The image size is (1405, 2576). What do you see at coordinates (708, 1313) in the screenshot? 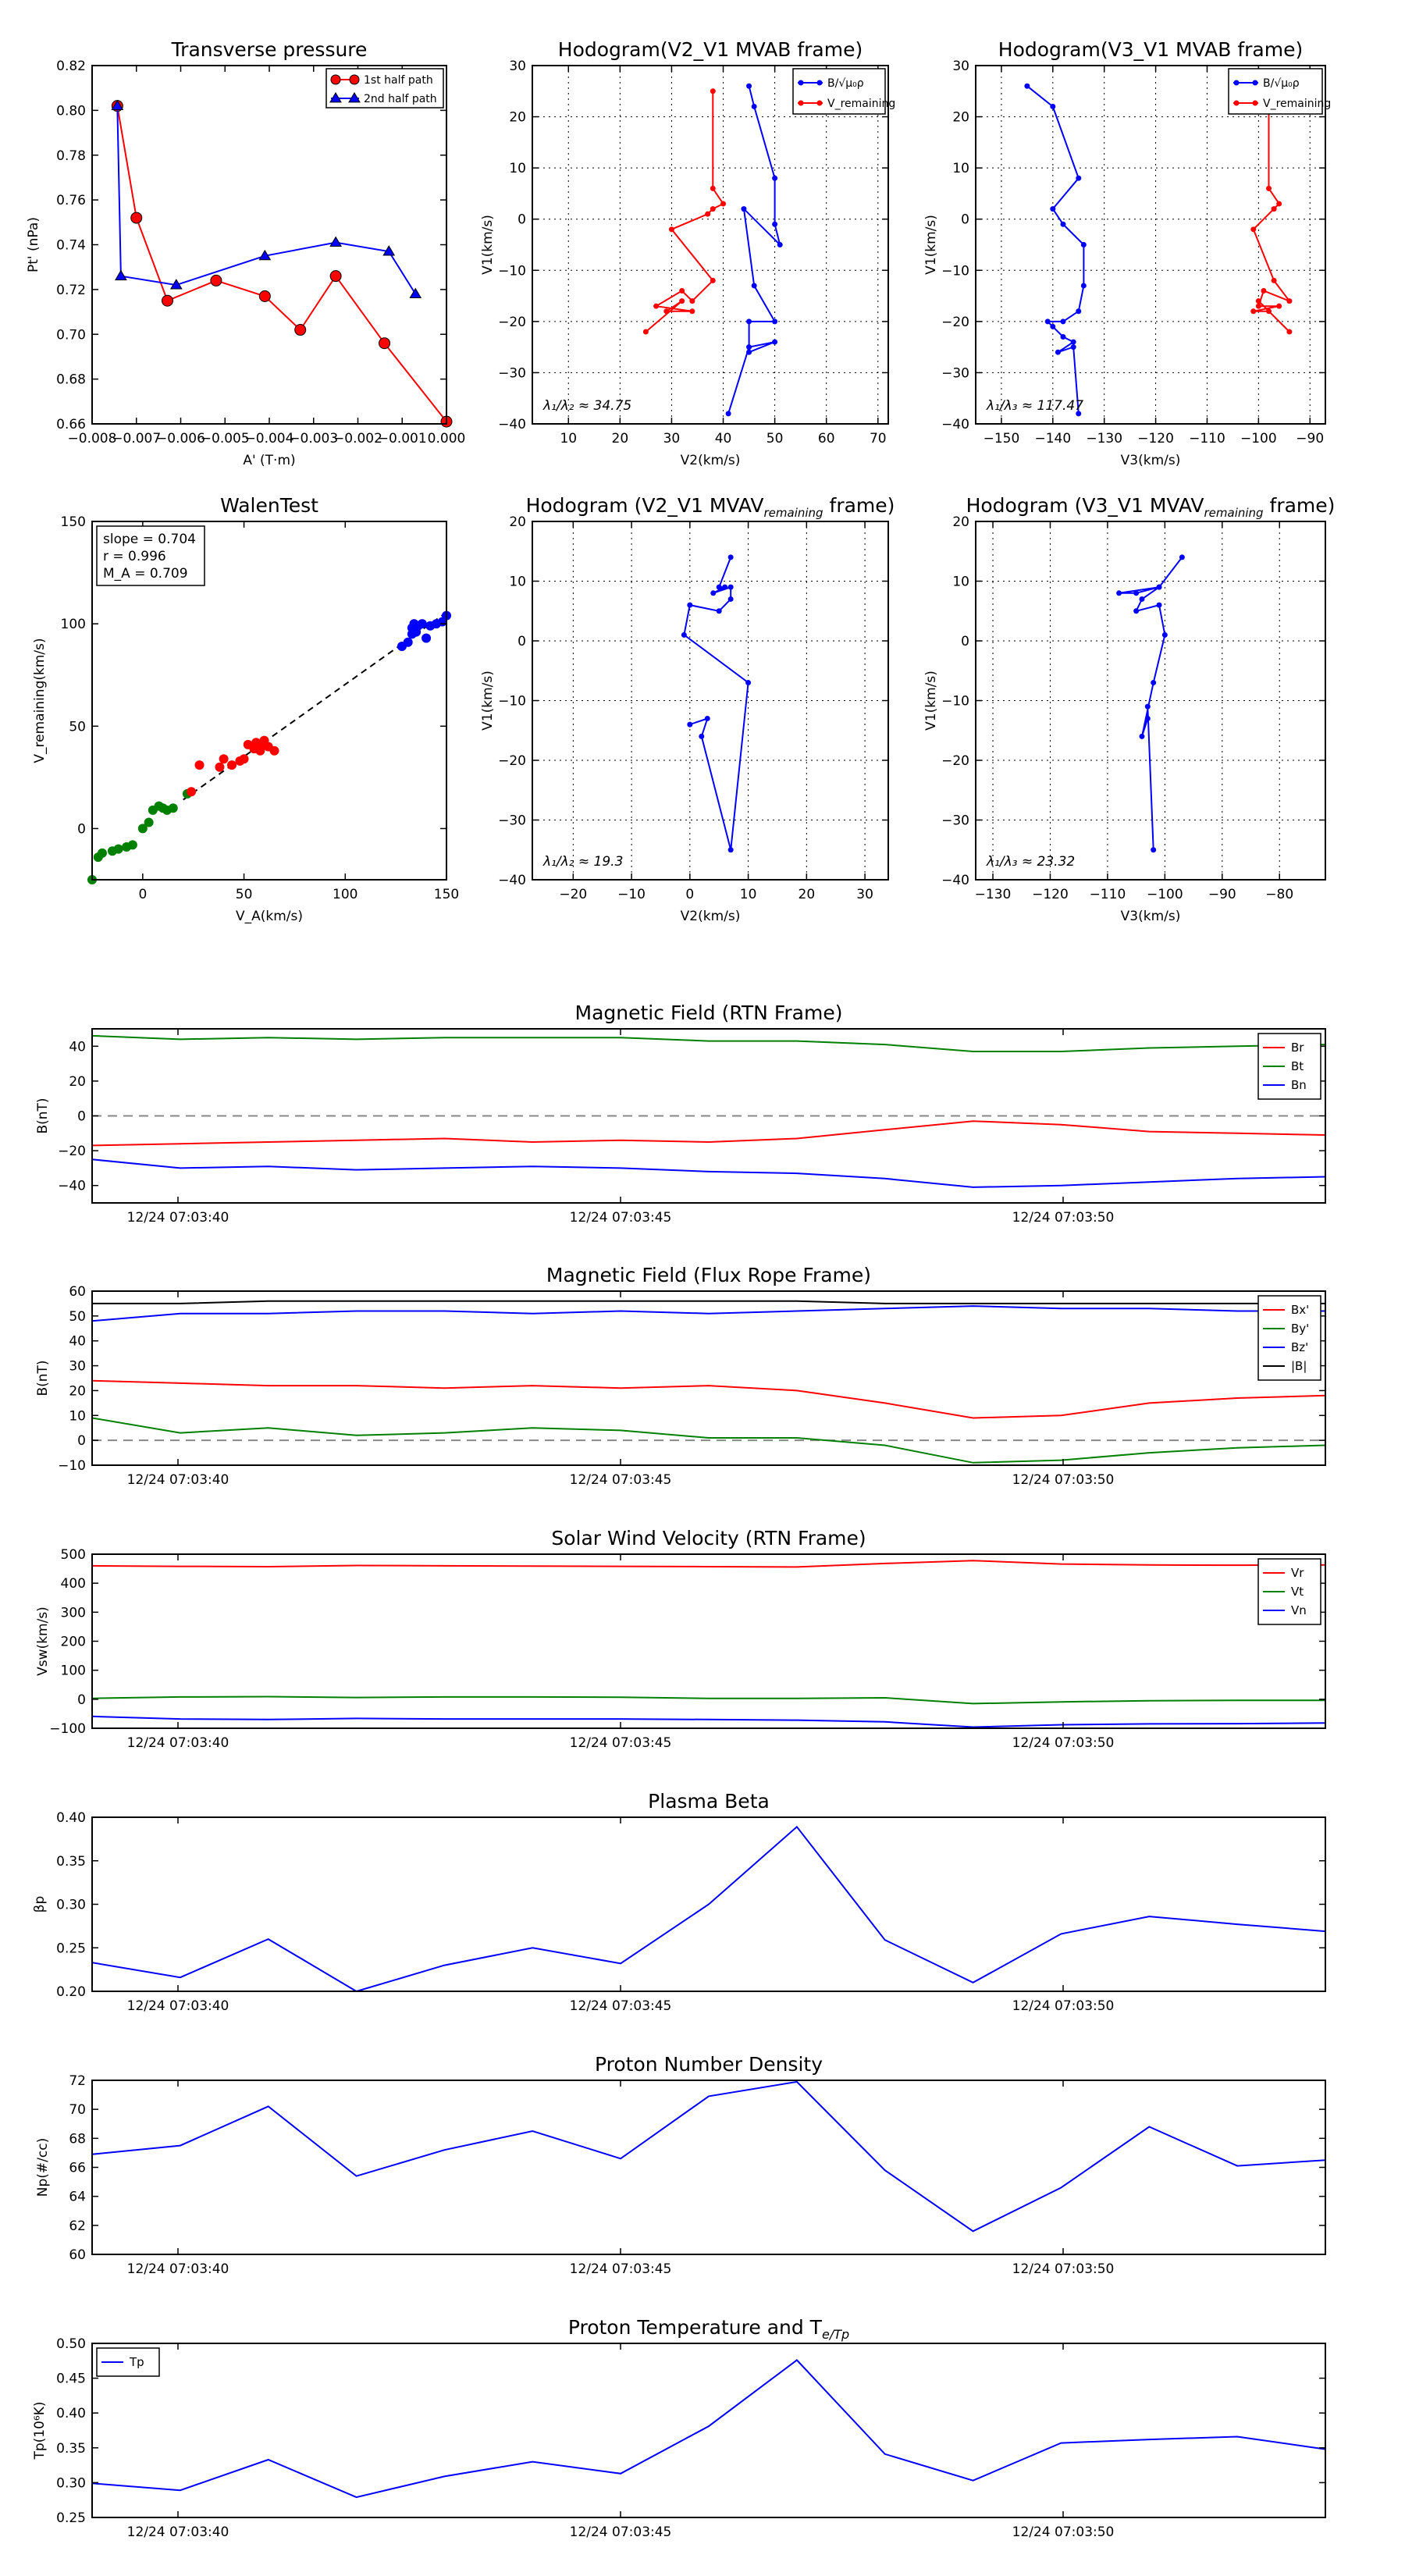
I see `mag_fr-series-Bz` at bounding box center [708, 1313].